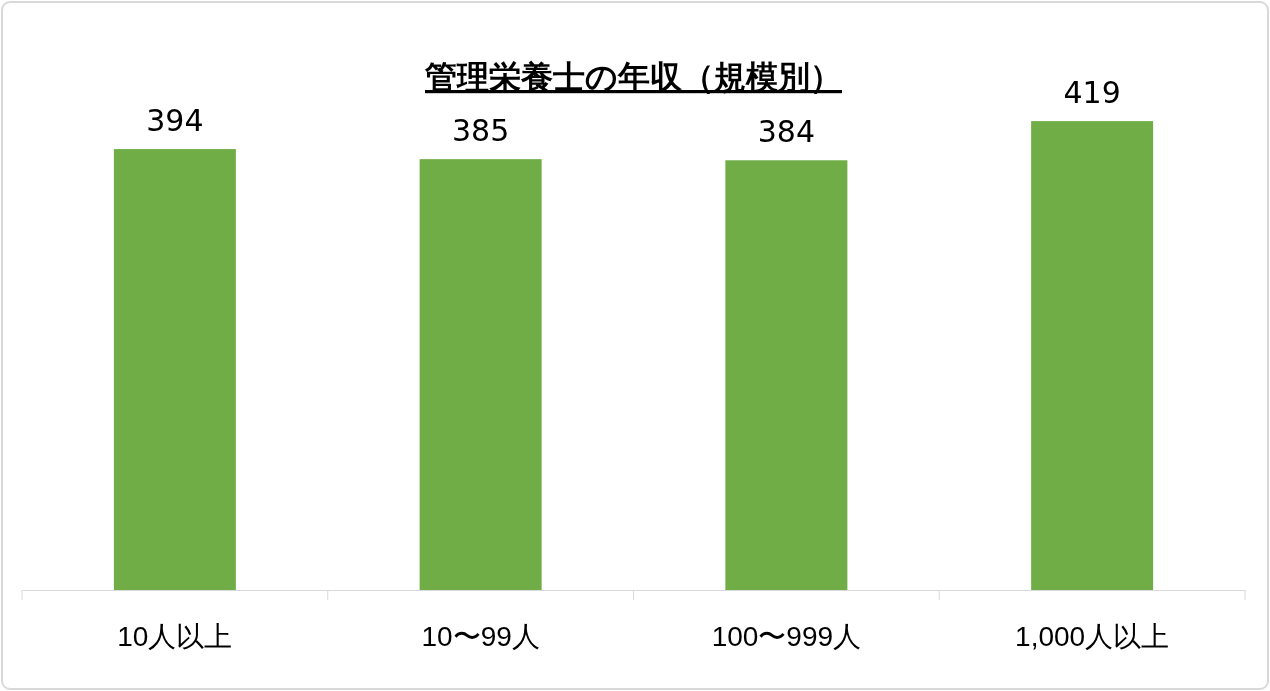  I want to click on data-label: 385, so click(480, 131).